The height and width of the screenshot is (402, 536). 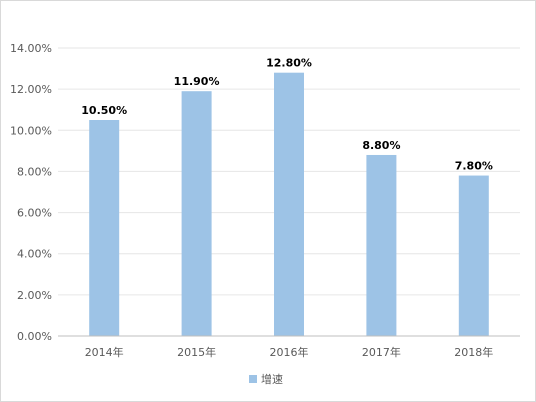 I want to click on x-tick-label: 2017年, so click(x=381, y=352).